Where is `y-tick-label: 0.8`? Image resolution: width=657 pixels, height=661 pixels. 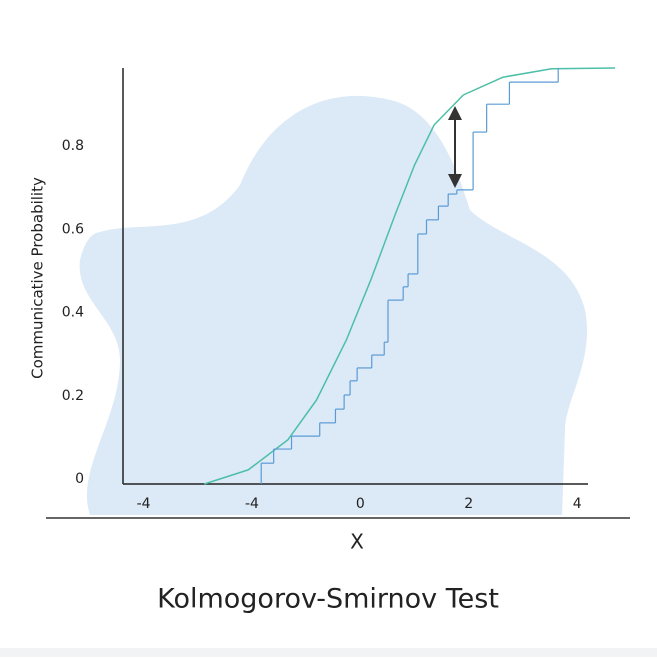 y-tick-label: 0.8 is located at coordinates (73, 146).